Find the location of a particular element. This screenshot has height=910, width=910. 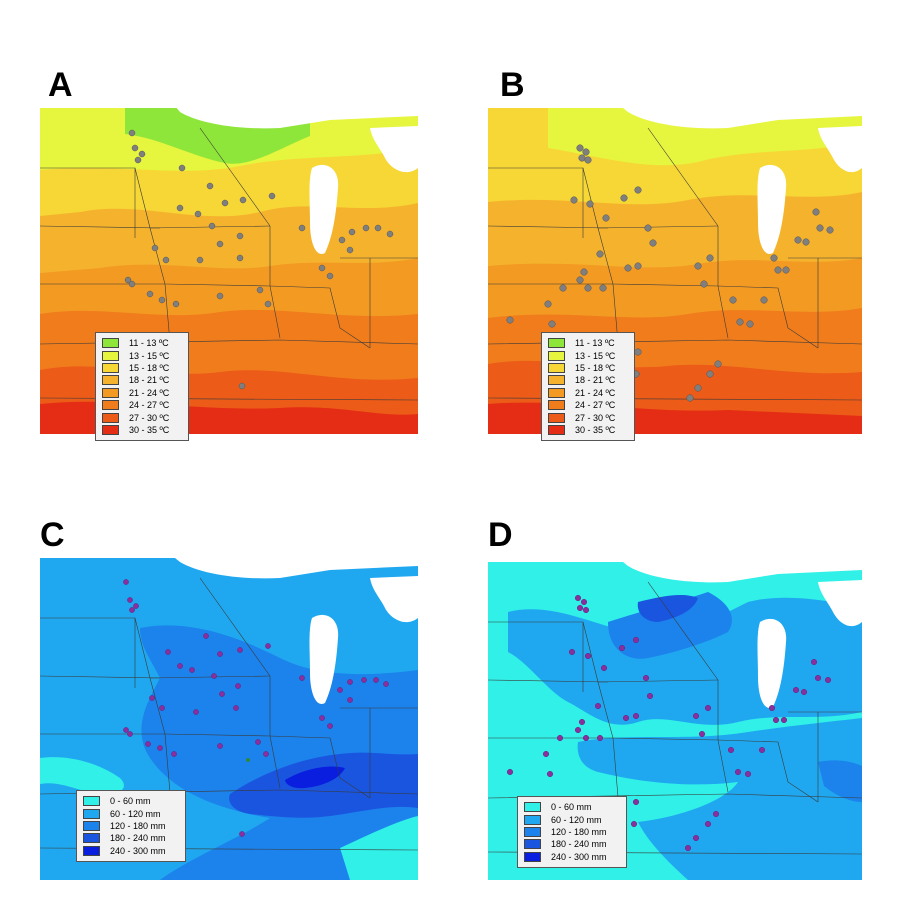

temperature-map-b is located at coordinates (677, 271).